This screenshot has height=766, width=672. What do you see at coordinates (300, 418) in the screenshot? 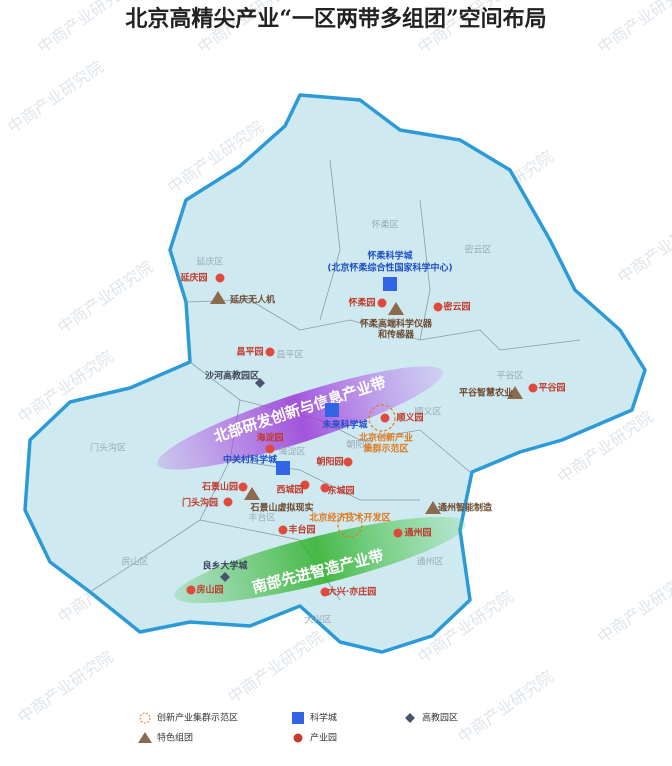
I see `north-band` at bounding box center [300, 418].